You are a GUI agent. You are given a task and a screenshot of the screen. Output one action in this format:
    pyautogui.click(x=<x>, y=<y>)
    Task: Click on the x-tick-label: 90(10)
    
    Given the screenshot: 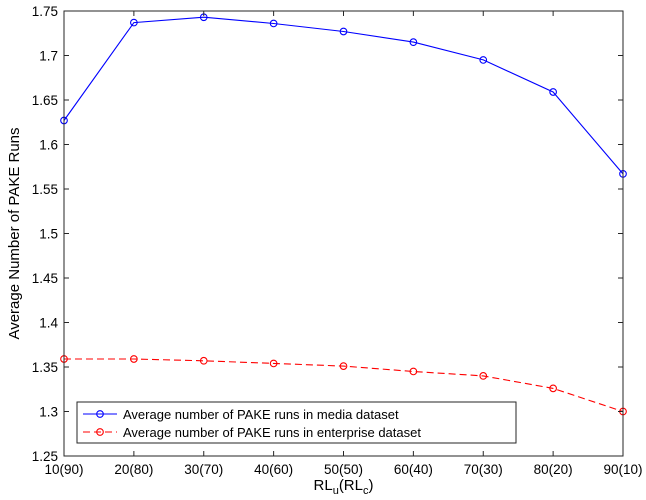 What is the action you would take?
    pyautogui.click(x=622, y=469)
    